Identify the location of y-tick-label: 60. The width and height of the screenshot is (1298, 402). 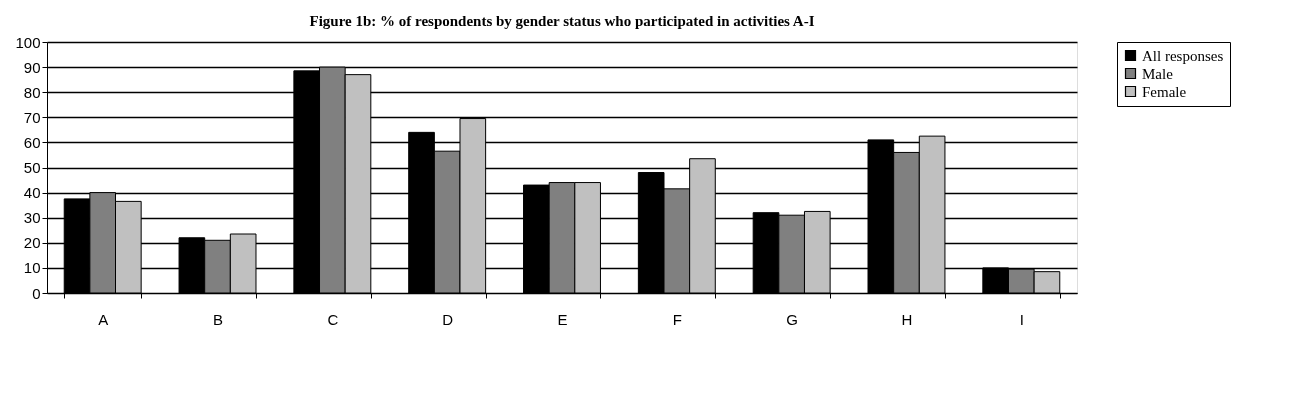
(32, 142).